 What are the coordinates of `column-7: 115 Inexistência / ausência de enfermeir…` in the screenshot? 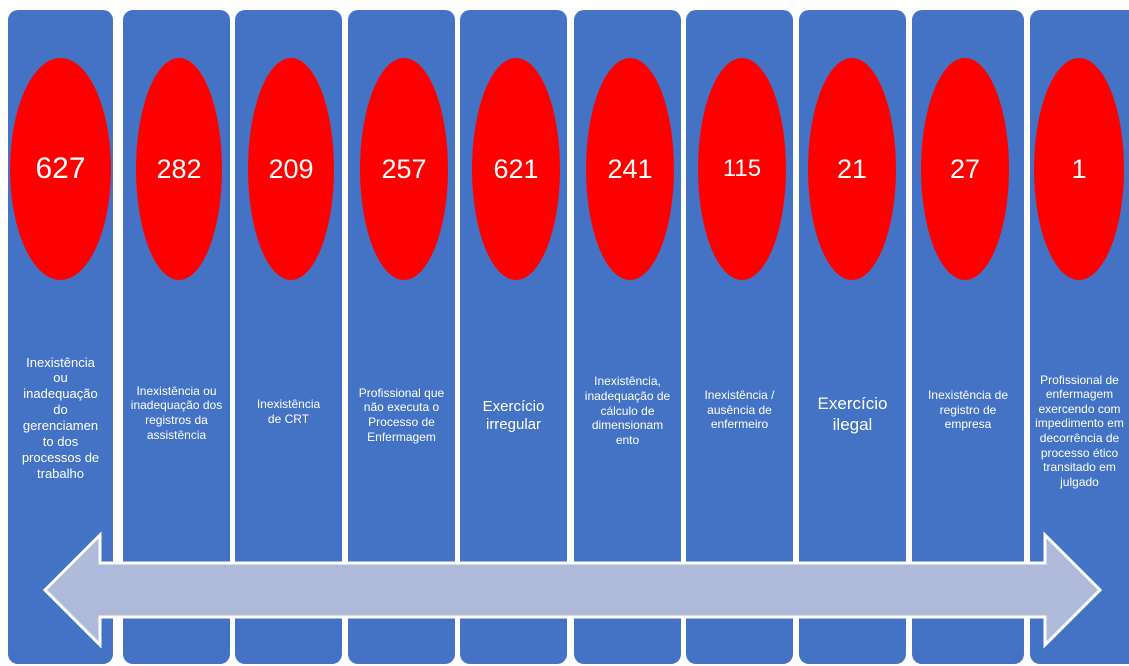 It's located at (739, 337).